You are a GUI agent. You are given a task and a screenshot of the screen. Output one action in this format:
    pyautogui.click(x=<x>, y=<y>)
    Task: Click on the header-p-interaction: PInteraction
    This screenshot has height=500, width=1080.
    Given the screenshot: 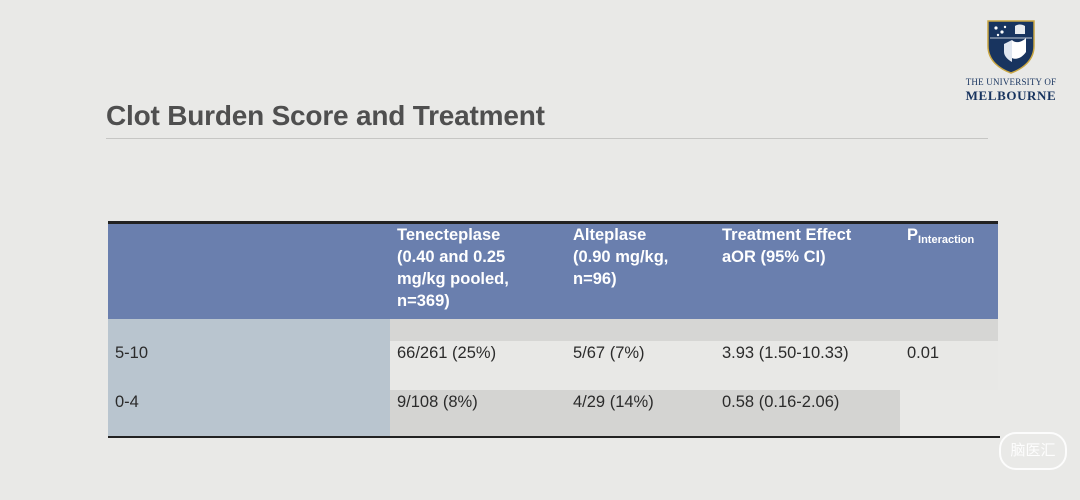 What is the action you would take?
    pyautogui.click(x=940, y=237)
    